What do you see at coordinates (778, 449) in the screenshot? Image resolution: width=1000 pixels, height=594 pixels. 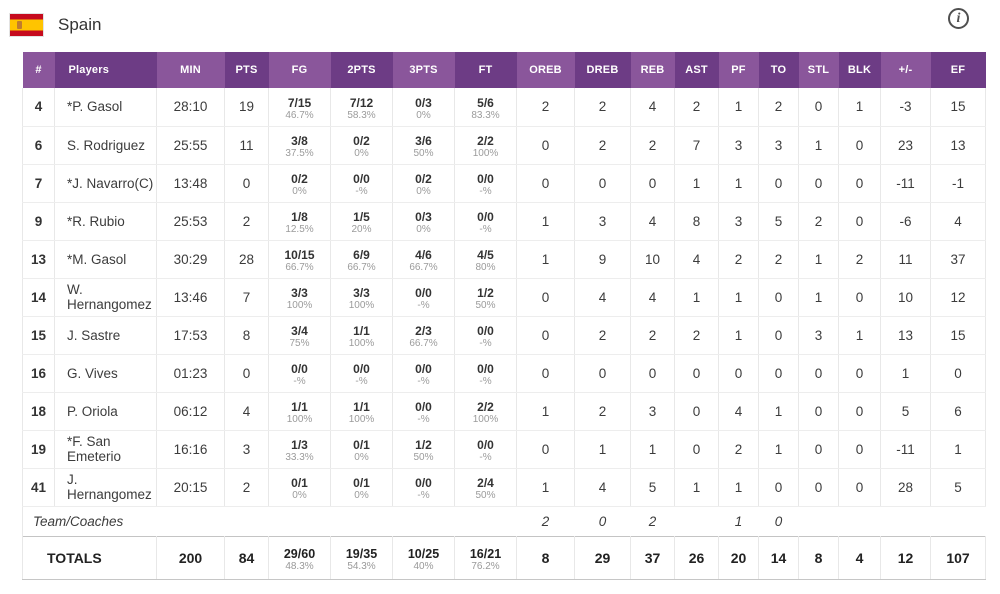 I see `cell-to: 1` at bounding box center [778, 449].